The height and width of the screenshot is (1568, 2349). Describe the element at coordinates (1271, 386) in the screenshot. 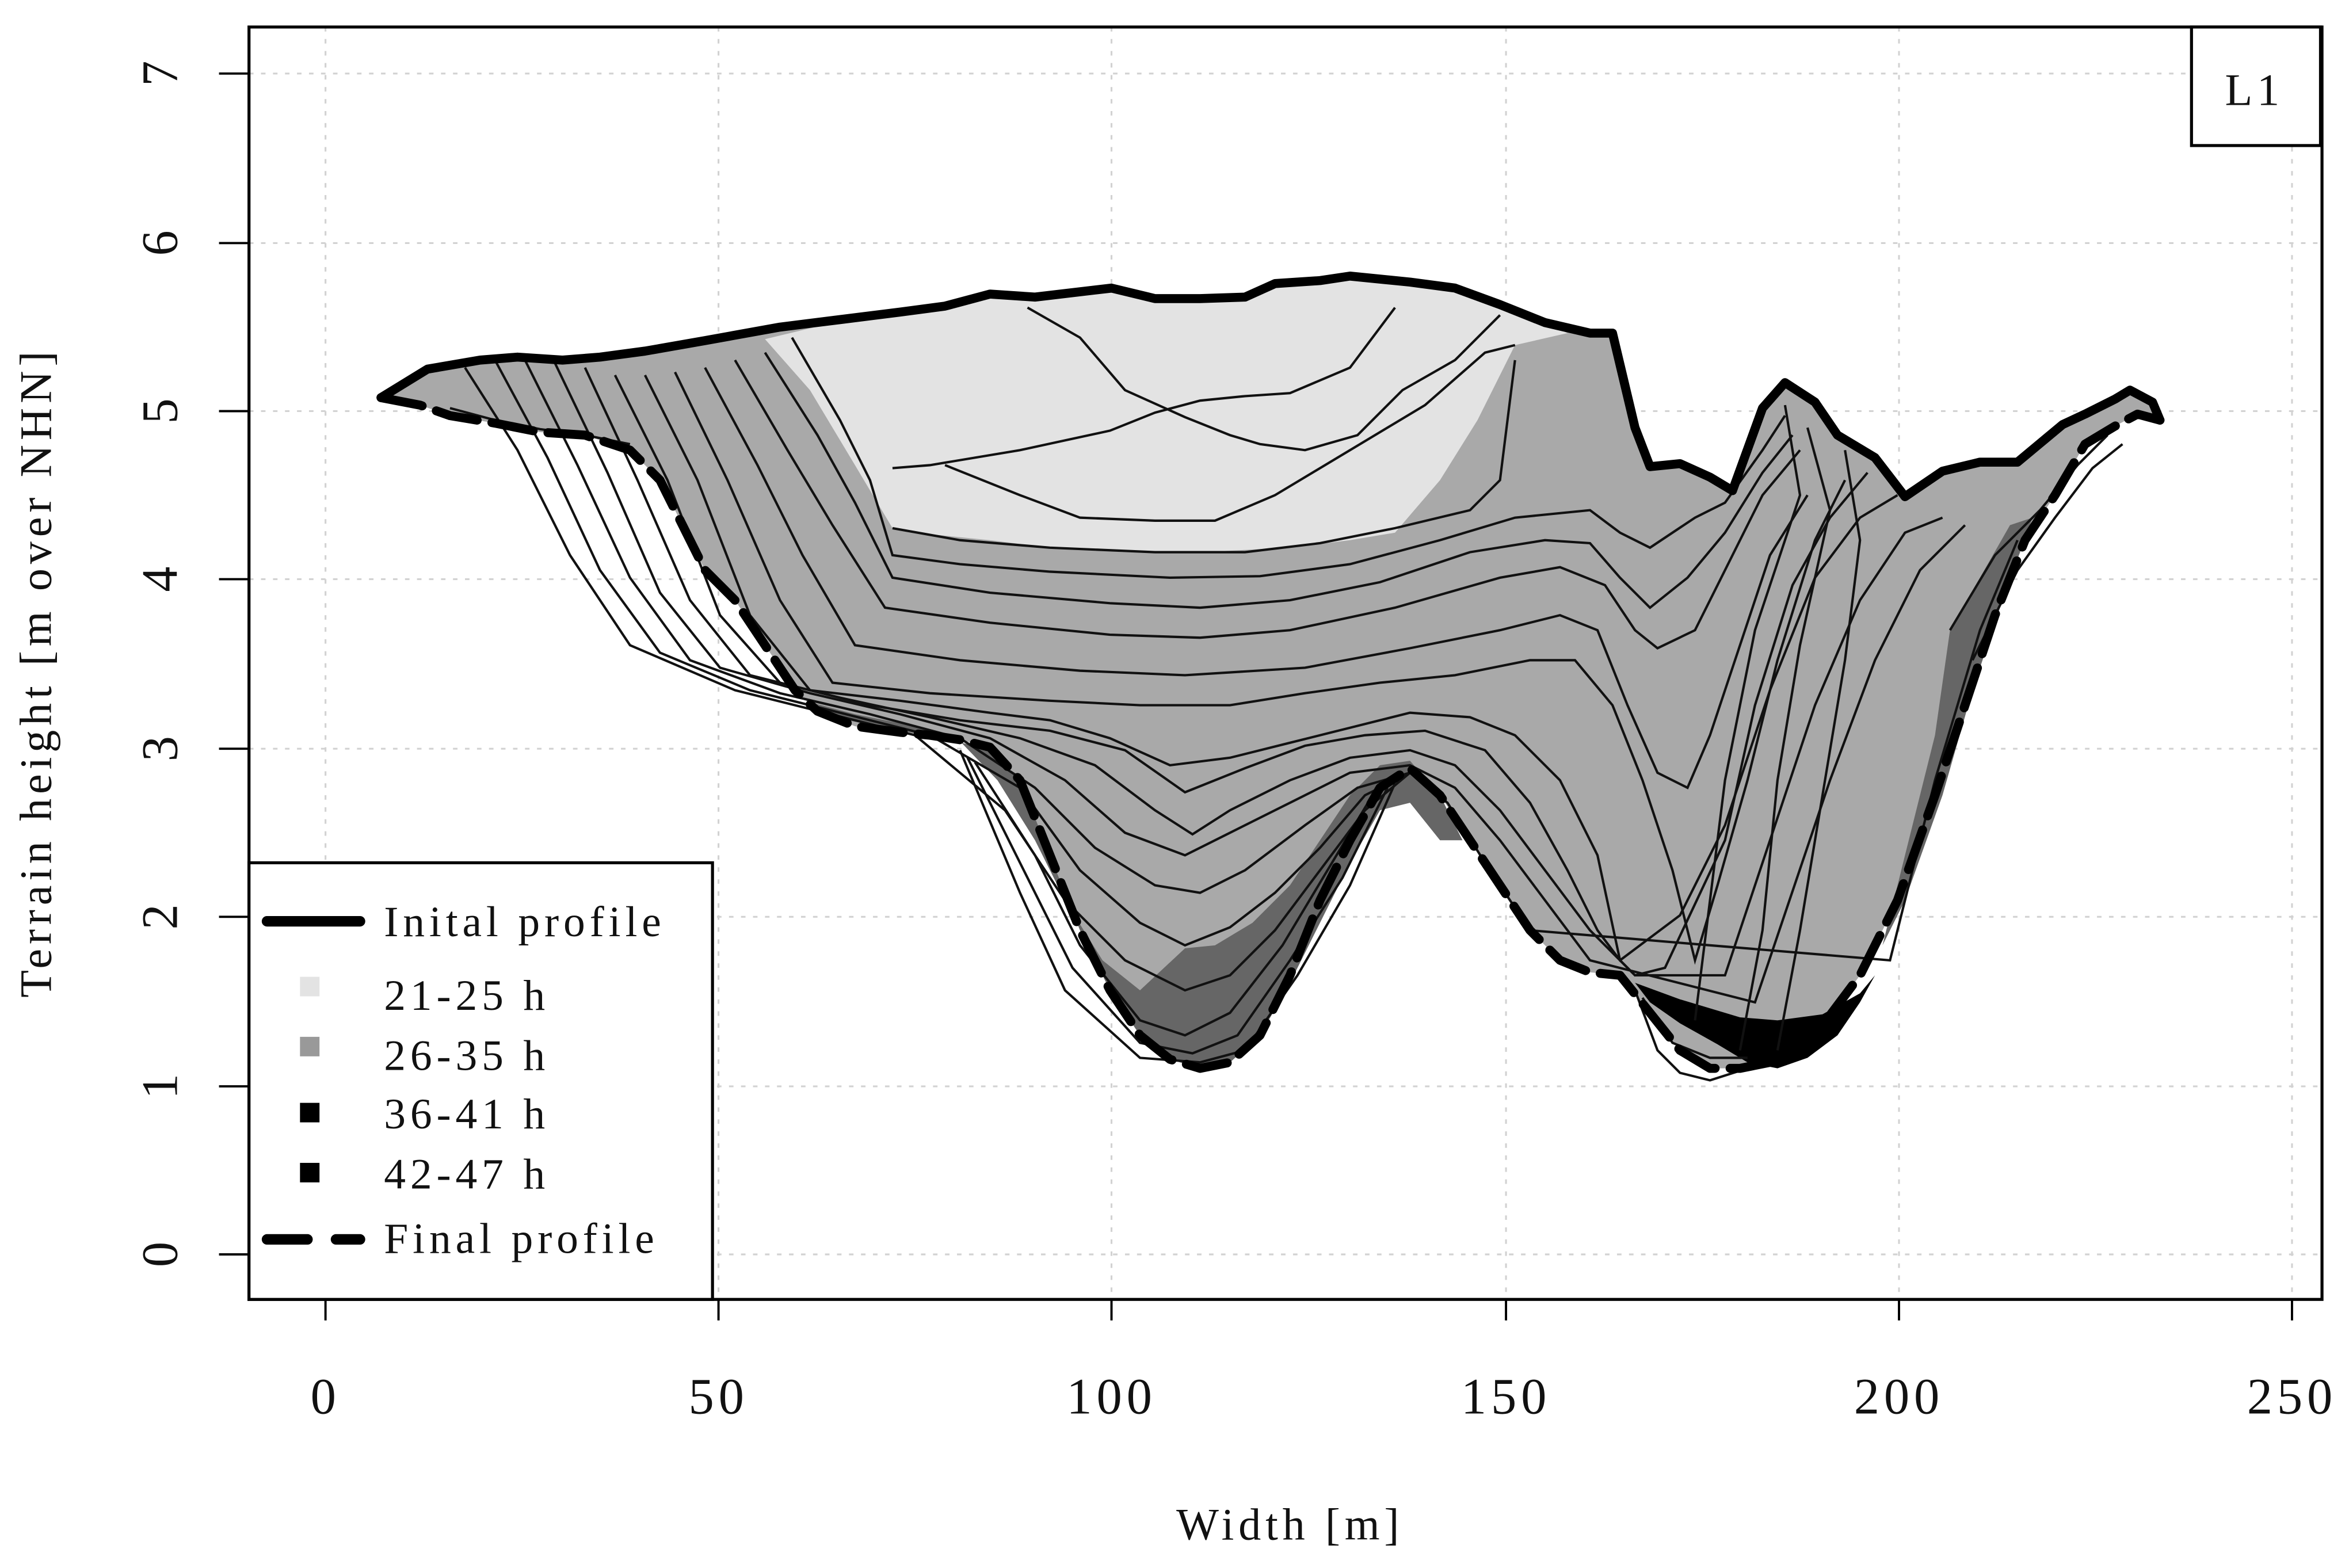

I see `initial-profile-line` at that location.